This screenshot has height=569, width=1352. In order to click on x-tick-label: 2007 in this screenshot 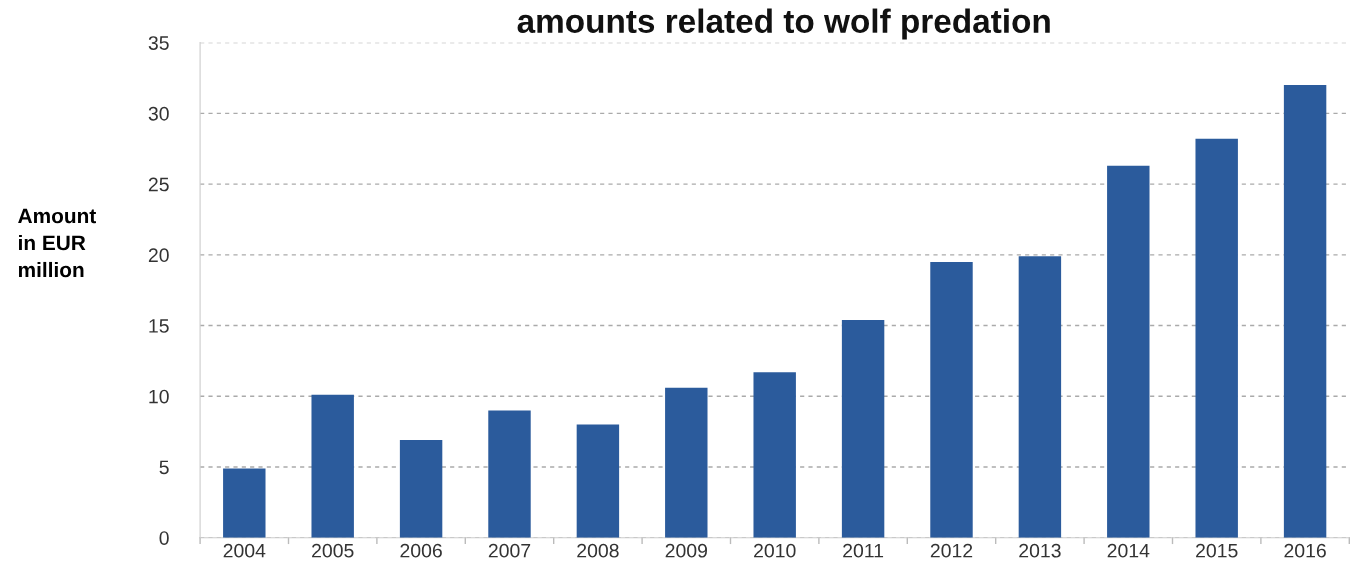, I will do `click(509, 550)`.